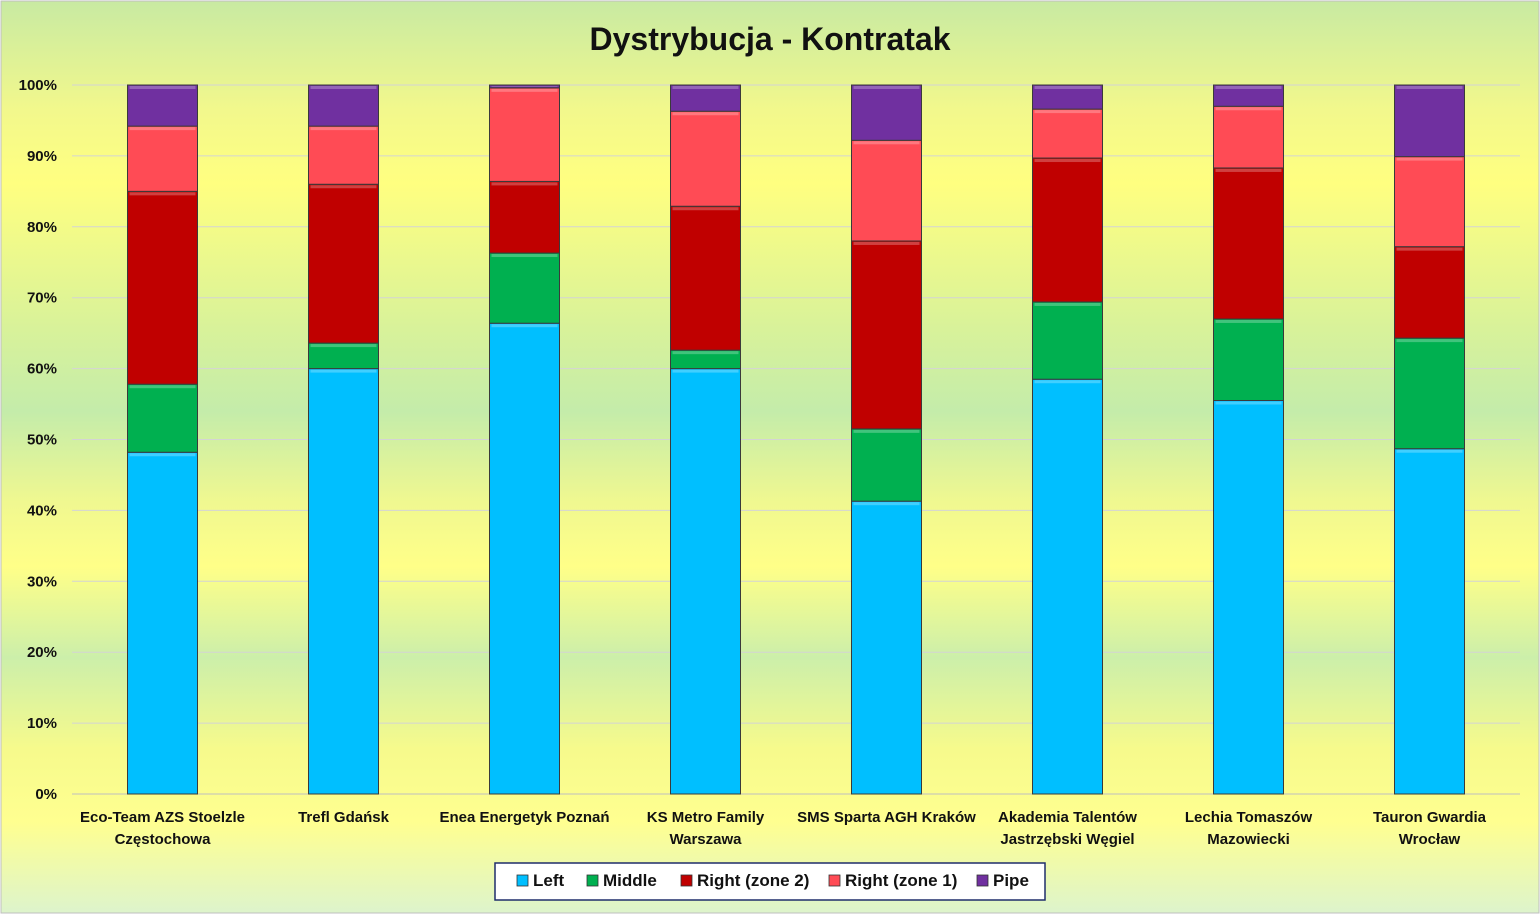 The image size is (1540, 919). What do you see at coordinates (1430, 839) in the screenshot?
I see `x-tick-label: Wrocław` at bounding box center [1430, 839].